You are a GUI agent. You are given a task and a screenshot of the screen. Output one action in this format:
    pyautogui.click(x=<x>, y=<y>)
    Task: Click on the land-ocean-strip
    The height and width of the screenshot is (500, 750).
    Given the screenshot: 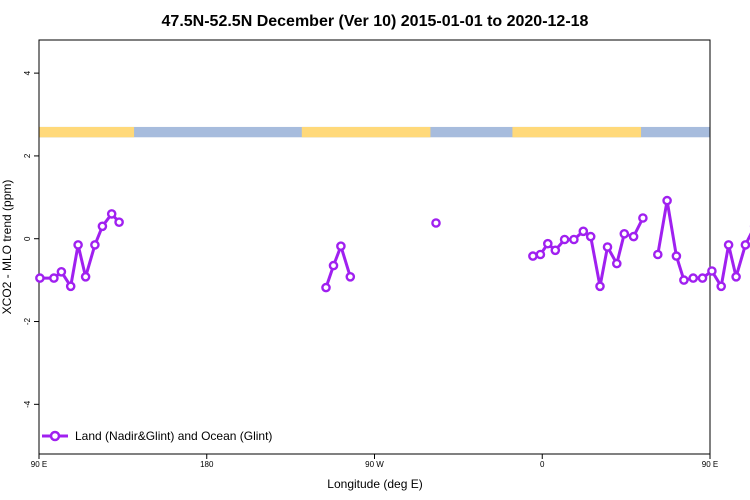 What is the action you would take?
    pyautogui.click(x=374, y=132)
    